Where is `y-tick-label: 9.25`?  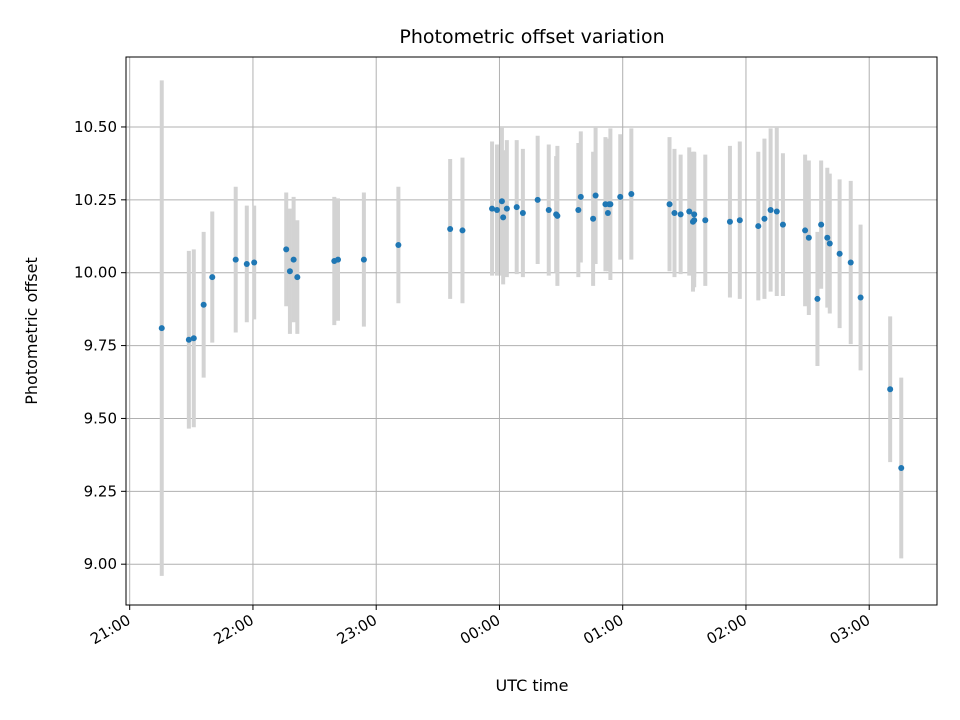 y-tick-label: 9.25 is located at coordinates (100, 491).